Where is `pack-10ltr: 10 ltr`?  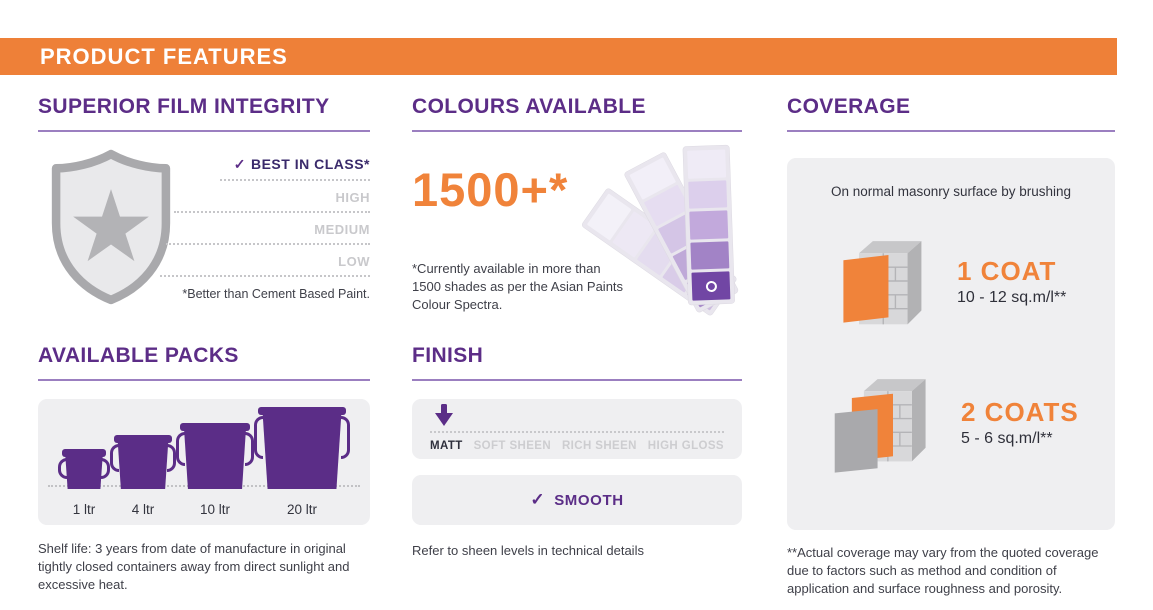 pack-10ltr: 10 ltr is located at coordinates (215, 470).